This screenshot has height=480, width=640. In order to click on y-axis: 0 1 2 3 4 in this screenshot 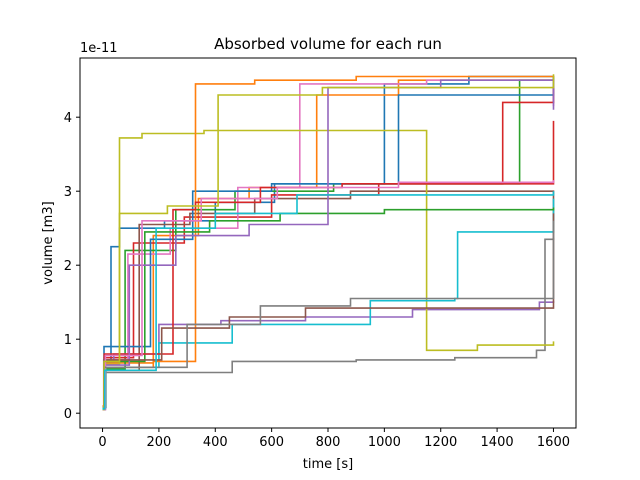, I will do `click(72, 266)`.